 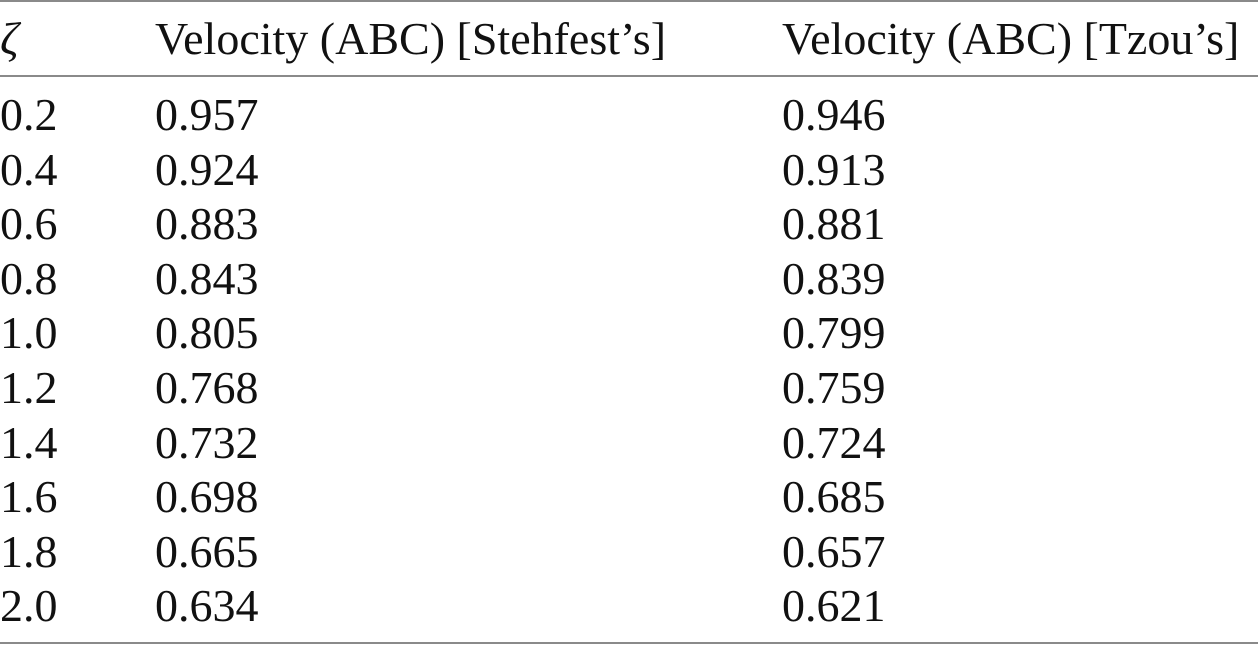 I want to click on table-cell: 2.0, so click(x=29, y=606).